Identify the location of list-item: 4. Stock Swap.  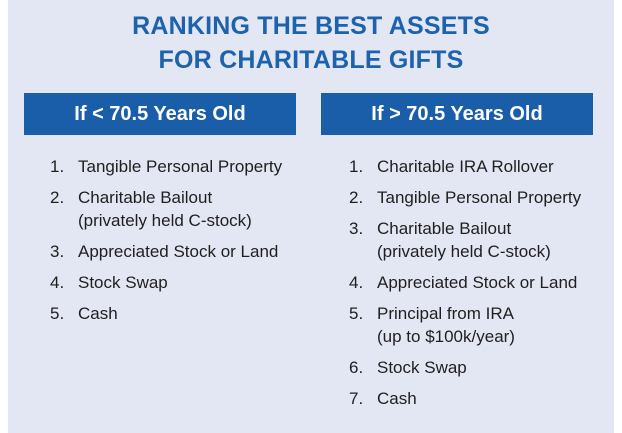
(185, 282).